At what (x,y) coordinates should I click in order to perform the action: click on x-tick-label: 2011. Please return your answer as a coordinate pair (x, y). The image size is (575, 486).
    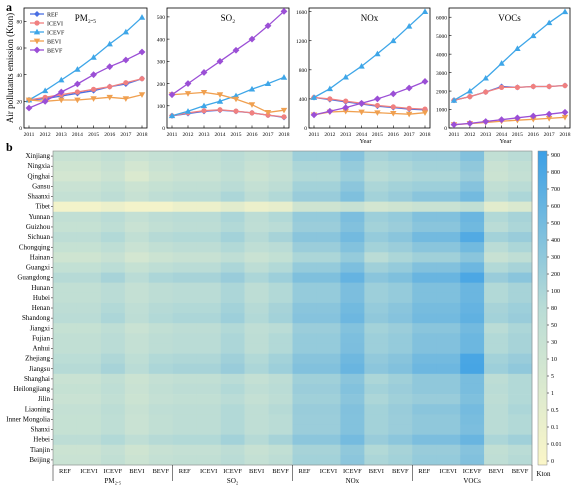
    Looking at the image, I should click on (29, 135).